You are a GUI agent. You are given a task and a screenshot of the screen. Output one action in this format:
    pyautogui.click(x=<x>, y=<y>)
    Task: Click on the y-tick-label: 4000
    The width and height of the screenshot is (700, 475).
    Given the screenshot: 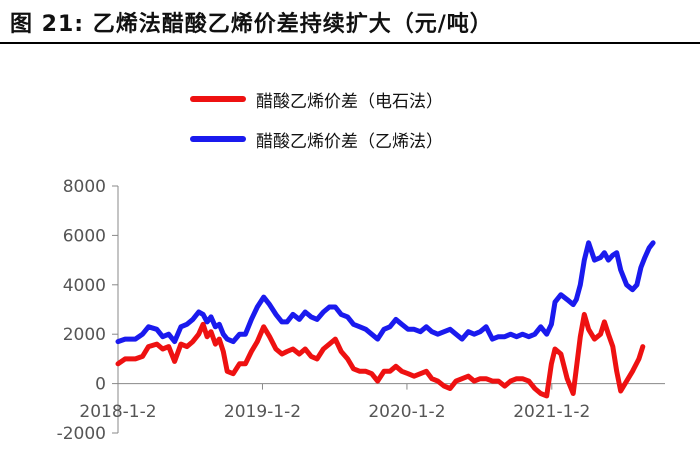 What is the action you would take?
    pyautogui.click(x=84, y=286)
    